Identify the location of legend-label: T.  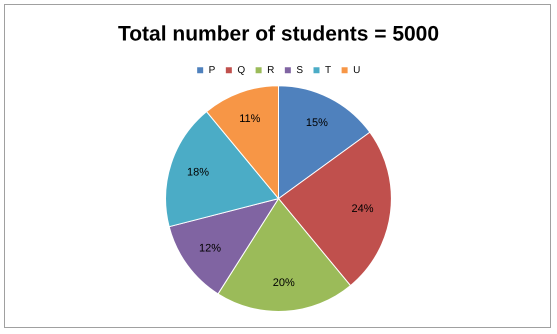
(328, 70).